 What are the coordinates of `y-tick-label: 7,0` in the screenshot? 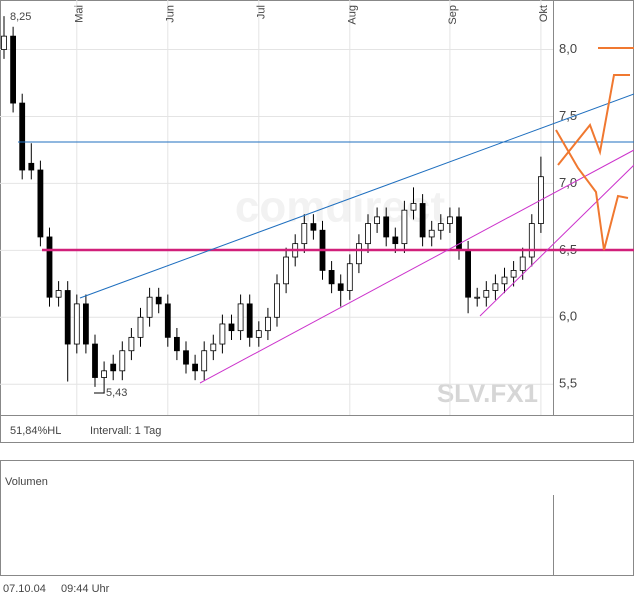 It's located at (568, 182).